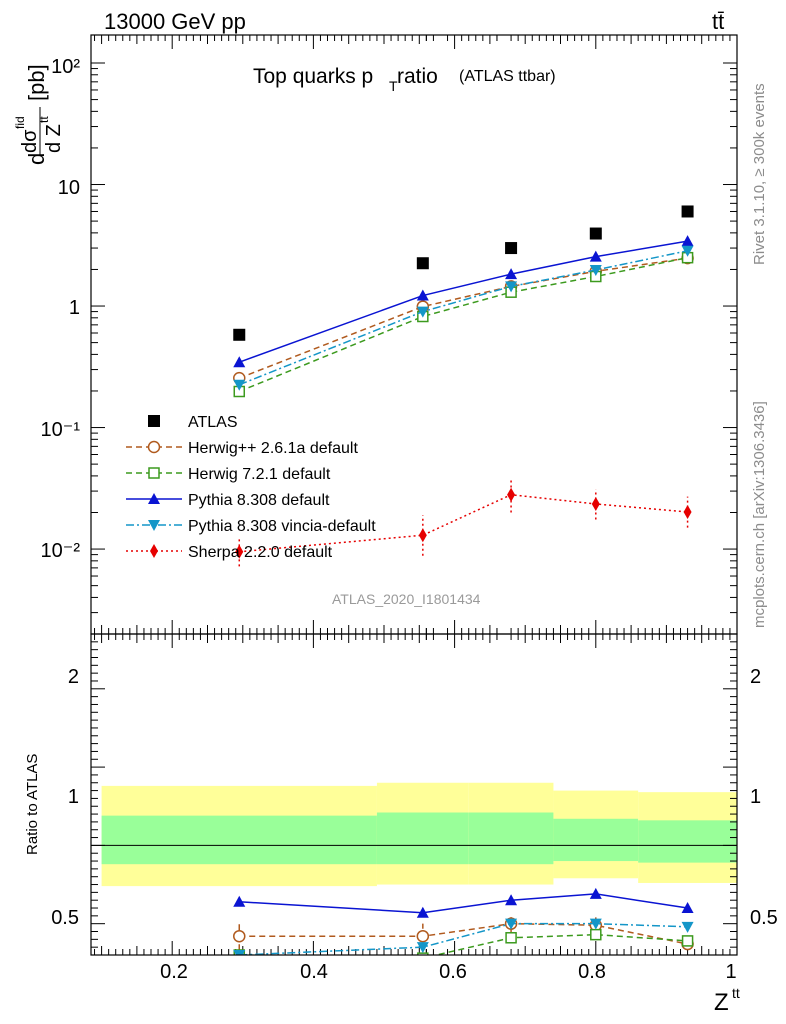 The height and width of the screenshot is (1024, 786). I want to click on legend-label: Herwig++ 2.6.1a default, so click(273, 448).